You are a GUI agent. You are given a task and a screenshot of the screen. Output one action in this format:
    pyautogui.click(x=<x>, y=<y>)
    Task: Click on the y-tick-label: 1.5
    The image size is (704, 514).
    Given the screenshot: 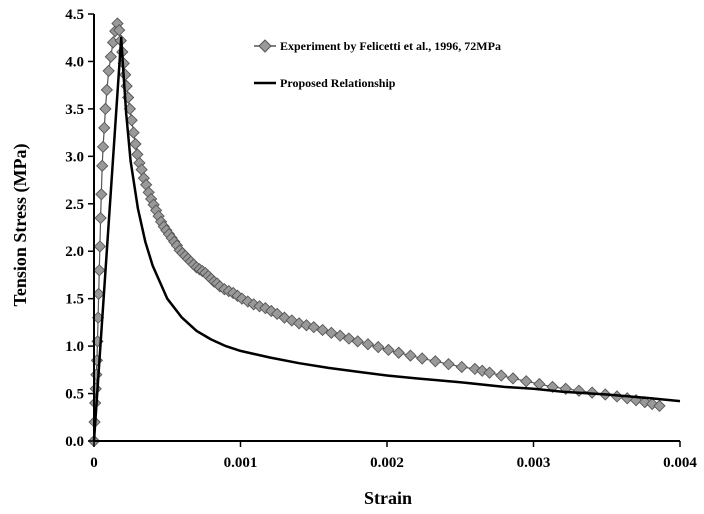 What is the action you would take?
    pyautogui.click(x=74, y=300)
    